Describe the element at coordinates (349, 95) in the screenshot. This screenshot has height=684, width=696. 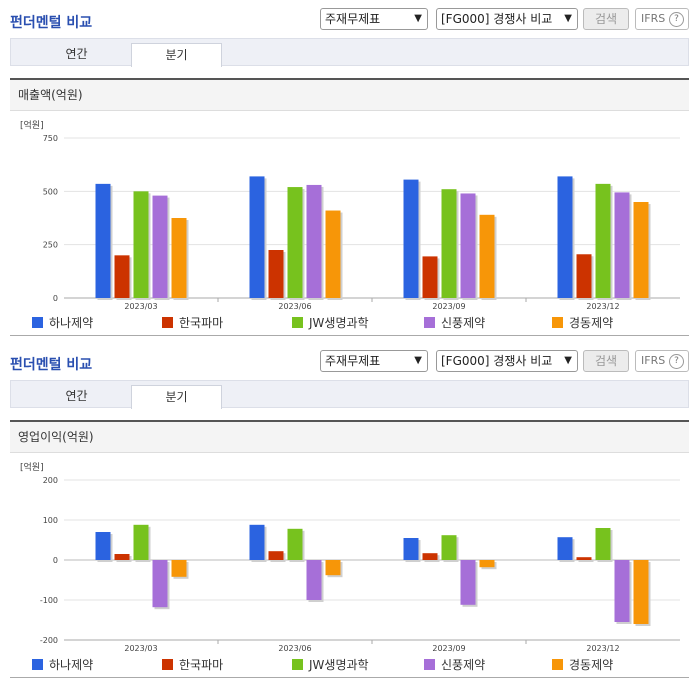
I see `panel-title: 매출액(억원)` at that location.